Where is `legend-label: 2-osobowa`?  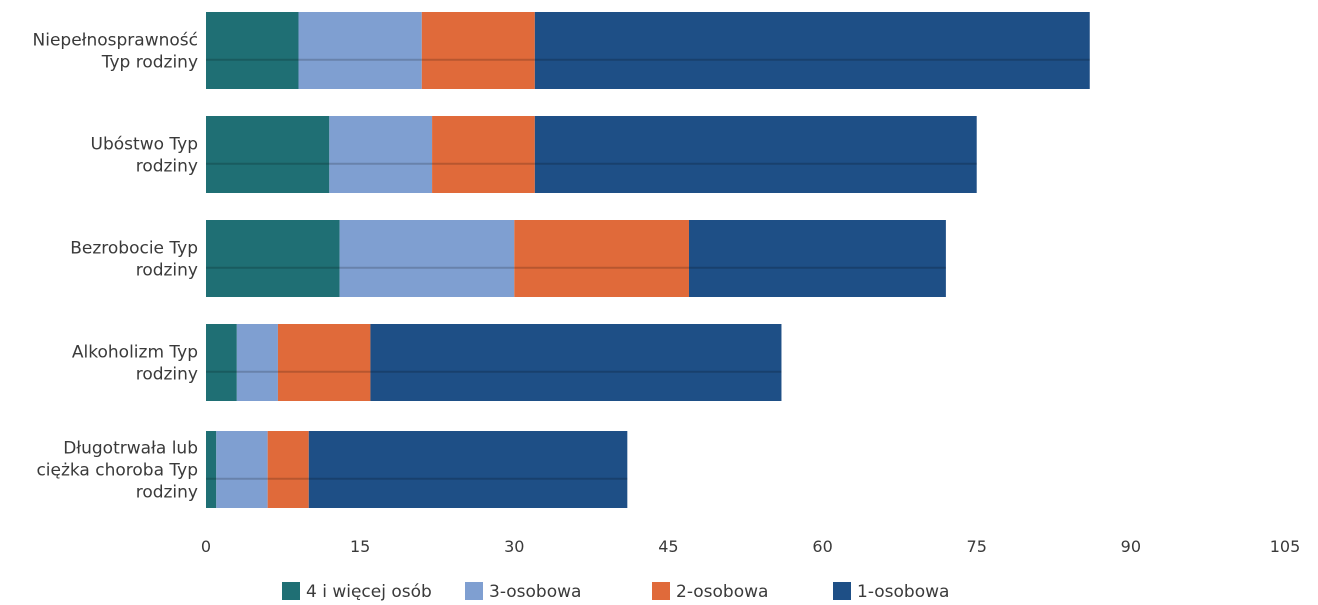 legend-label: 2-osobowa is located at coordinates (722, 592).